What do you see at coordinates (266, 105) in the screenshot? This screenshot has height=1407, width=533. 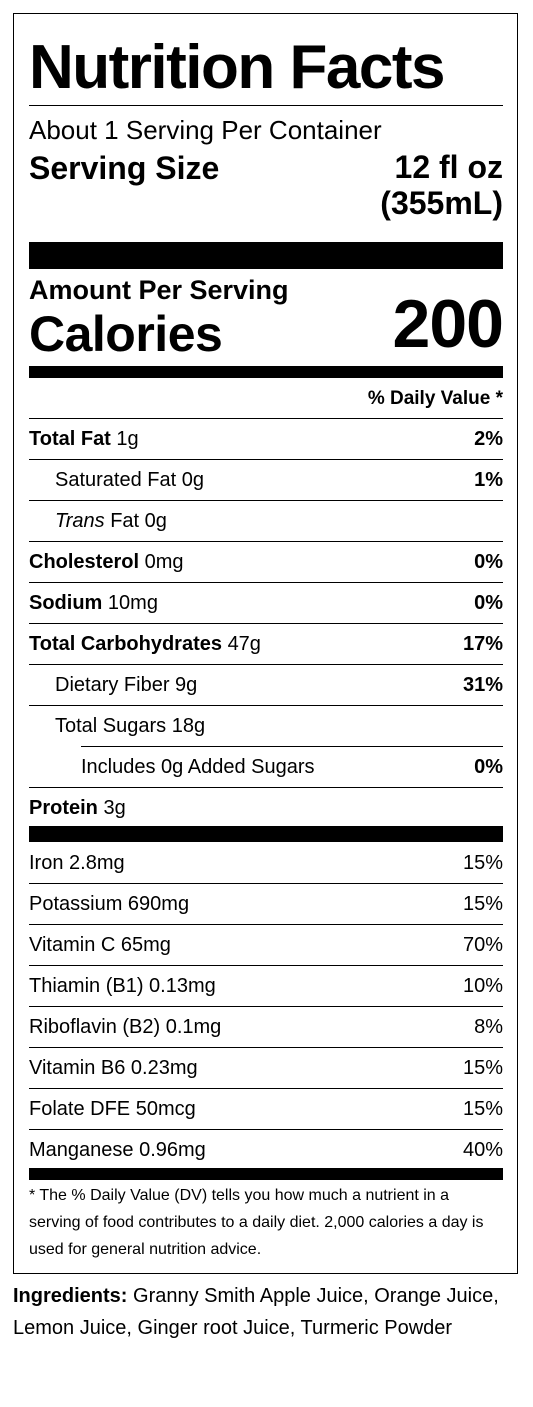 I see `title-divider` at bounding box center [266, 105].